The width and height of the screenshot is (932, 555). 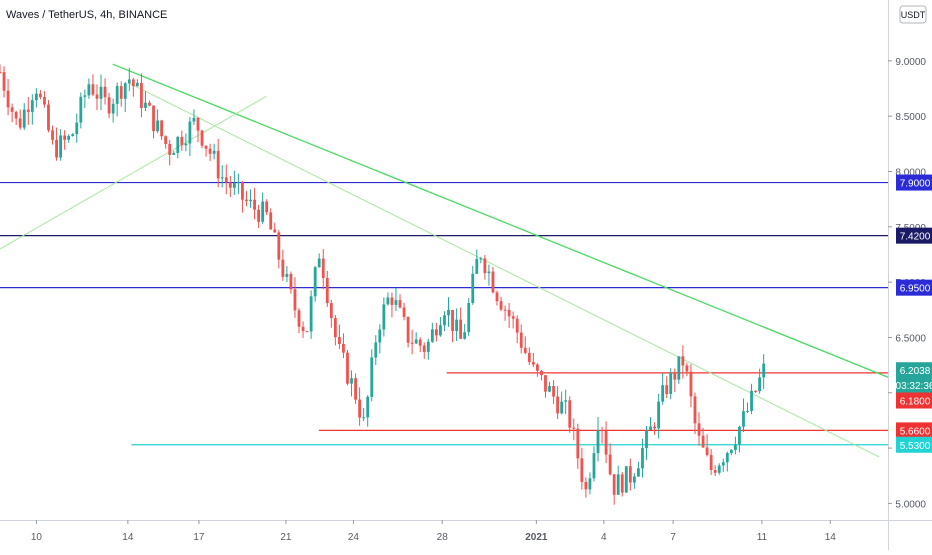 I want to click on price-label-text: 6.1800, so click(x=915, y=402).